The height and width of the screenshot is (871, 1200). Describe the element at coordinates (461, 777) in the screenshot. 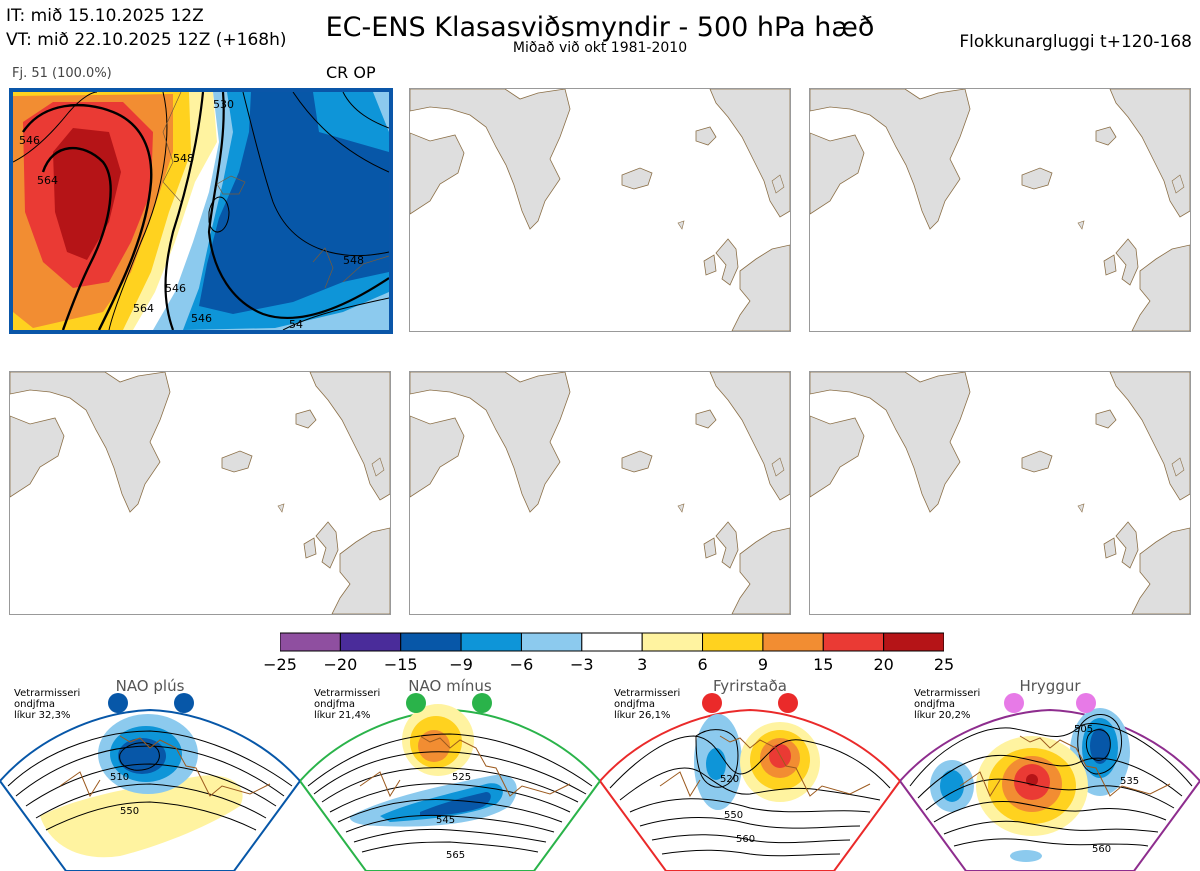

I see `contour-label: 525` at that location.